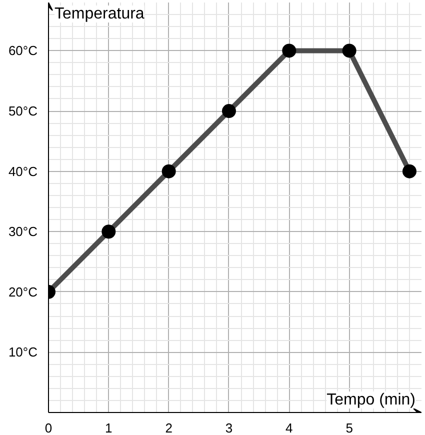 The width and height of the screenshot is (425, 435). What do you see at coordinates (229, 427) in the screenshot?
I see `x-tick-label: 3` at bounding box center [229, 427].